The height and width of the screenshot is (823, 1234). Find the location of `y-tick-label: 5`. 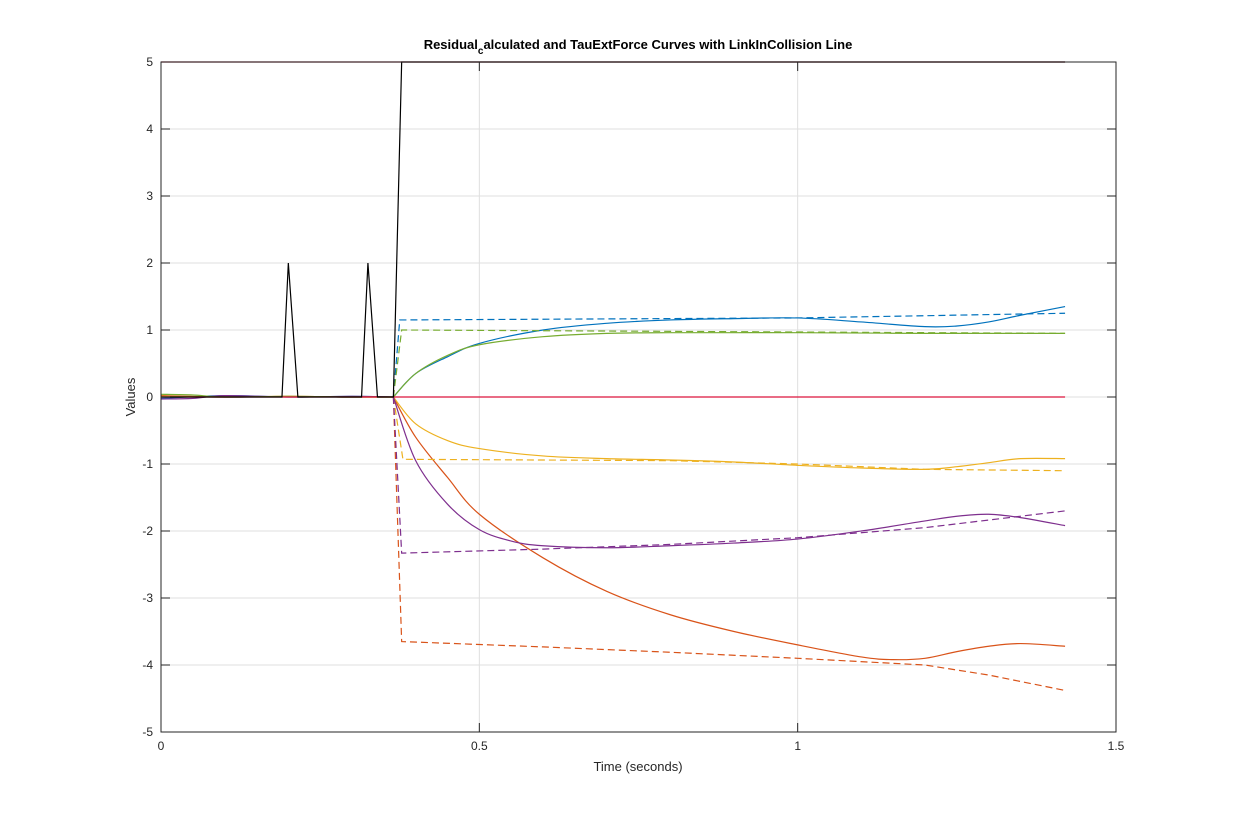

y-tick-label: 5 is located at coordinates (149, 62).